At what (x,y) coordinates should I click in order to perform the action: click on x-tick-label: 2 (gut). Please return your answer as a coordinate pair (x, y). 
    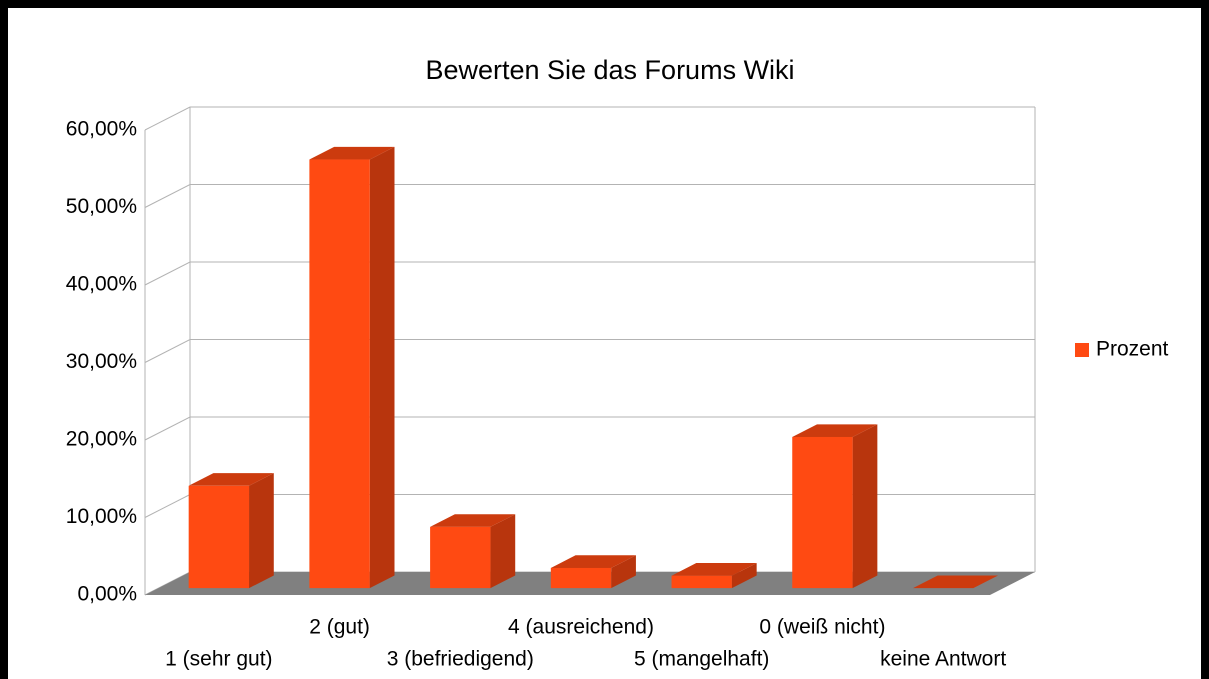
    Looking at the image, I should click on (339, 627).